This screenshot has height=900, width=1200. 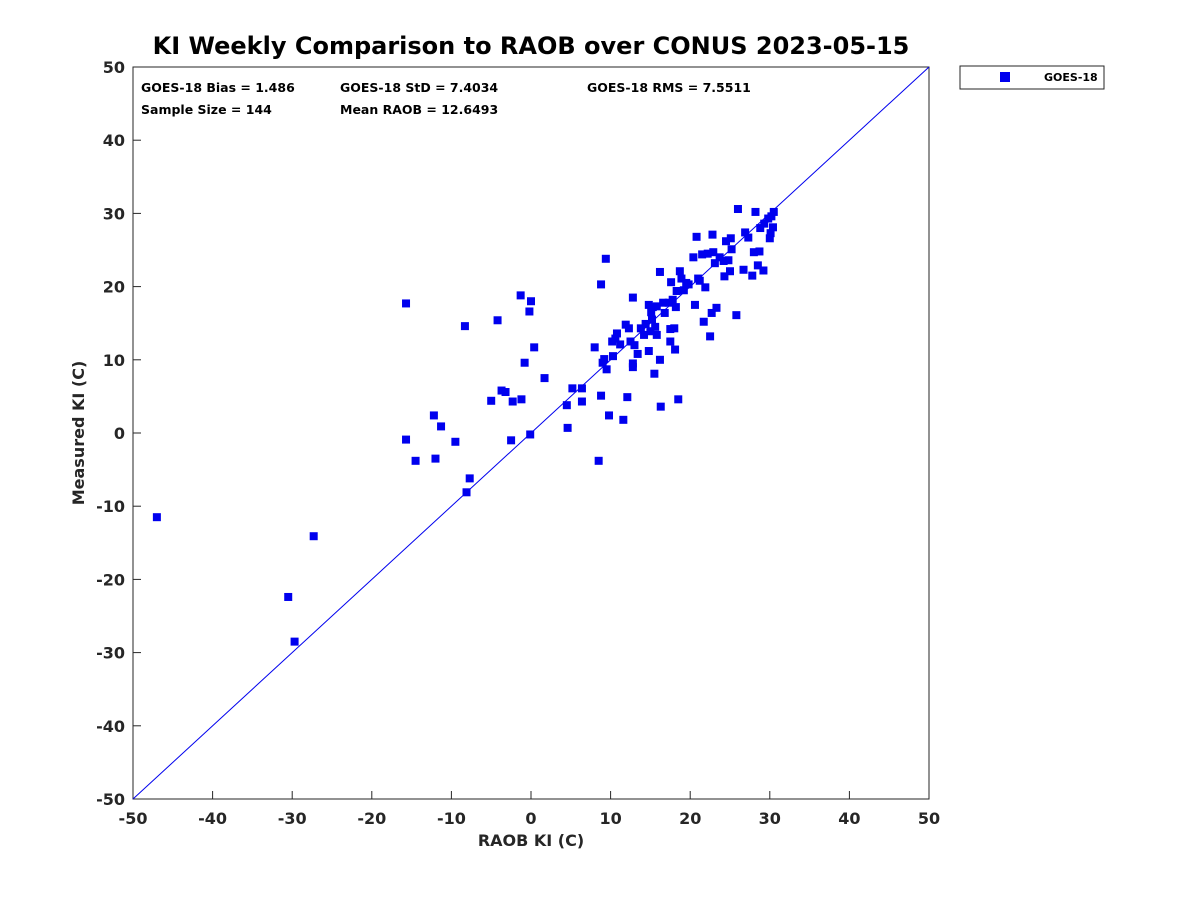 What do you see at coordinates (114, 67) in the screenshot?
I see `y-tick-label: 50` at bounding box center [114, 67].